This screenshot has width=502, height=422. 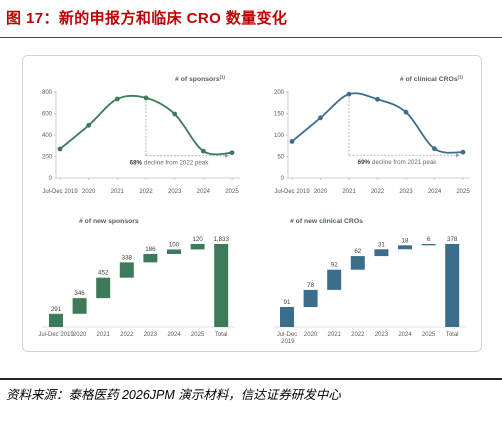 I want to click on value-label: 91, so click(x=287, y=302).